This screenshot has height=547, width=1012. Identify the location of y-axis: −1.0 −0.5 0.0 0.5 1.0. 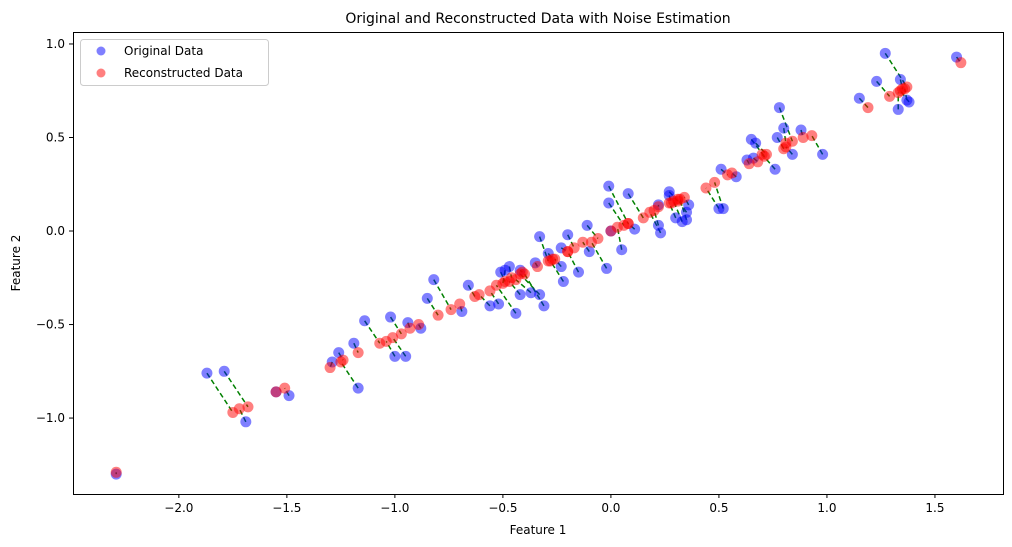
(54, 231).